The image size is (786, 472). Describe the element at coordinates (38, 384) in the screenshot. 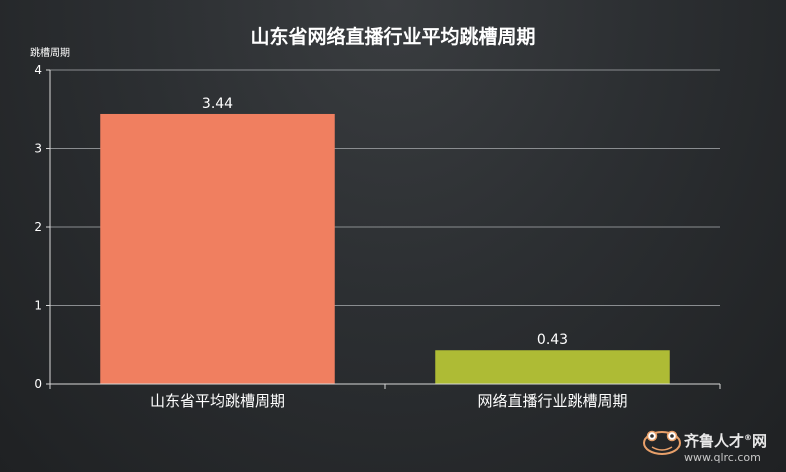

I see `y-tick-label: 0` at that location.